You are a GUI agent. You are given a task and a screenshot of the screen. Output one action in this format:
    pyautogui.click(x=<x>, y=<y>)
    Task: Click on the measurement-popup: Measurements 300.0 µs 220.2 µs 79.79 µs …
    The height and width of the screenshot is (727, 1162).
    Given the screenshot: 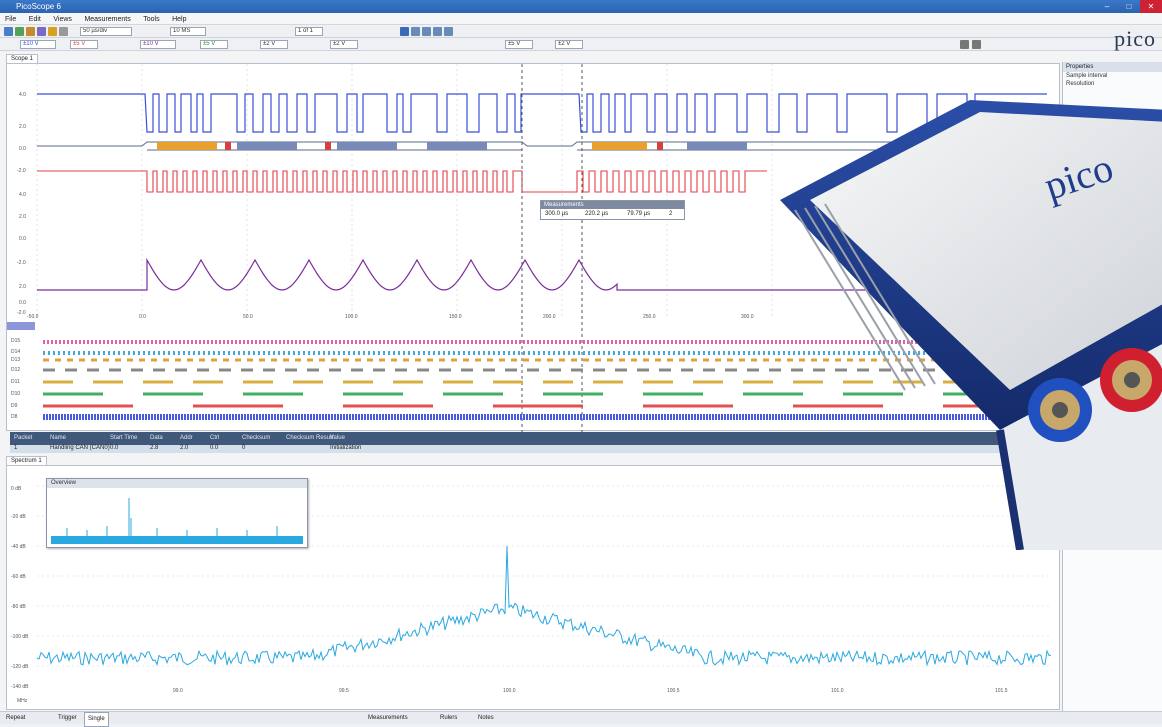 What is the action you would take?
    pyautogui.click(x=612, y=210)
    